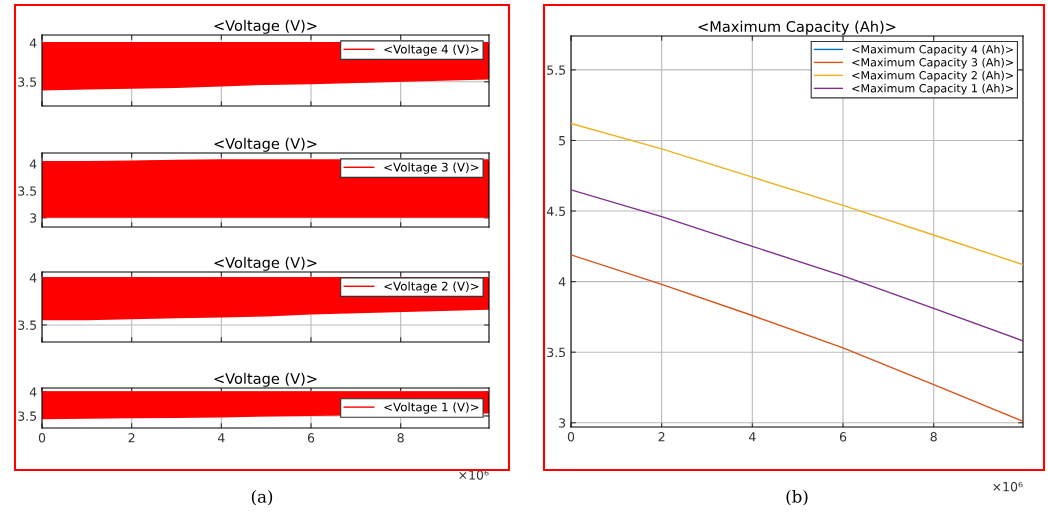 This screenshot has width=1048, height=513. I want to click on chart-title: <Maximum Capacity (Ah)>, so click(797, 27).